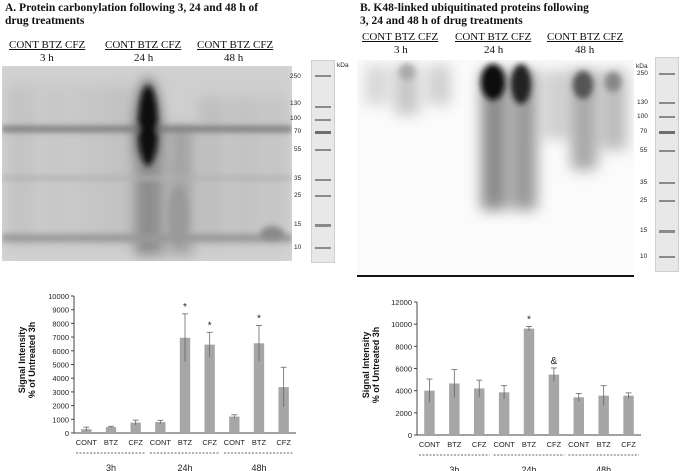 The image size is (685, 471). I want to click on y-axis-label-b-line2: % of Untreated 3h, so click(376, 365).